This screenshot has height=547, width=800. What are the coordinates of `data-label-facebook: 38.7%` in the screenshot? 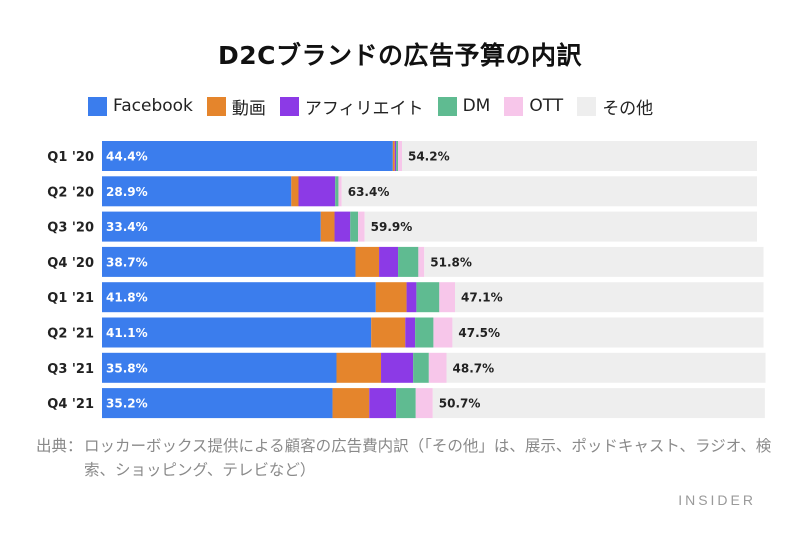 It's located at (127, 262).